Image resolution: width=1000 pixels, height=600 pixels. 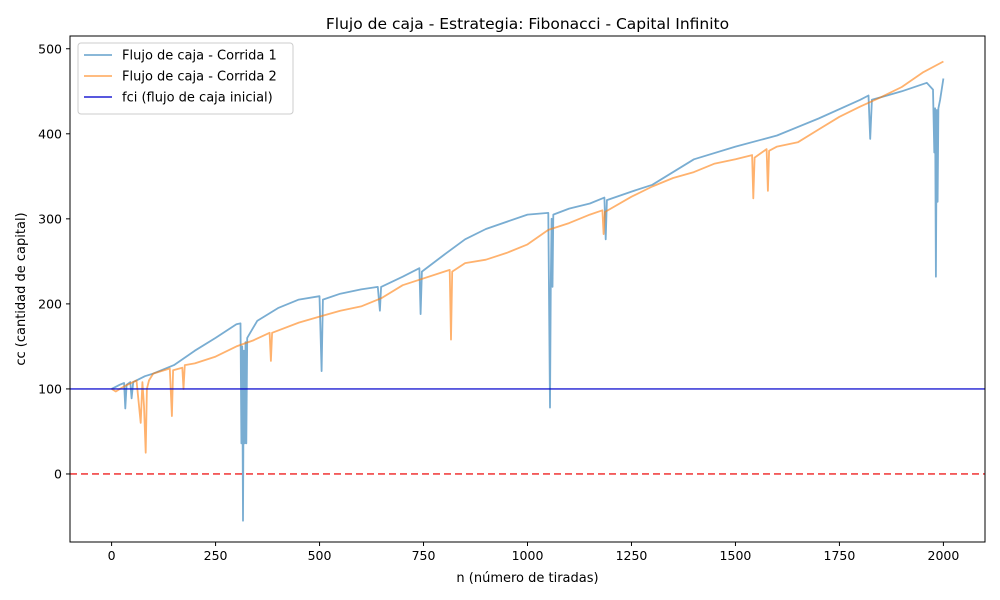 I want to click on x-tick-label: 0, so click(x=112, y=555).